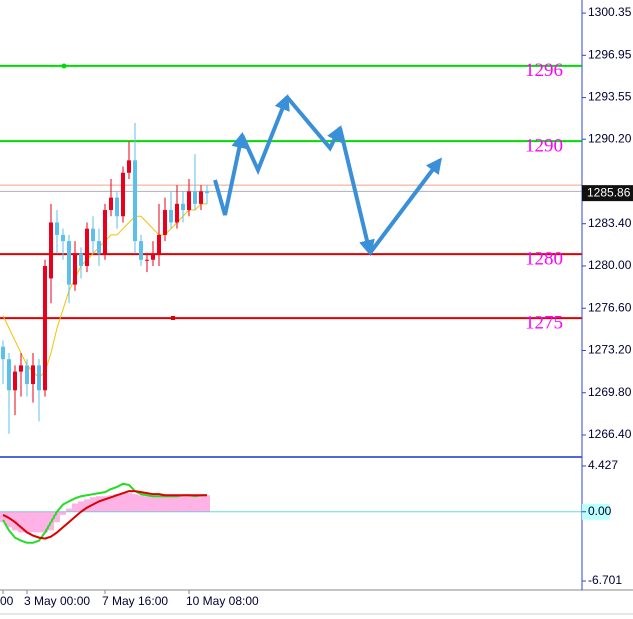  Describe the element at coordinates (603, 465) in the screenshot. I see `y-tick-label: 4.427` at that location.